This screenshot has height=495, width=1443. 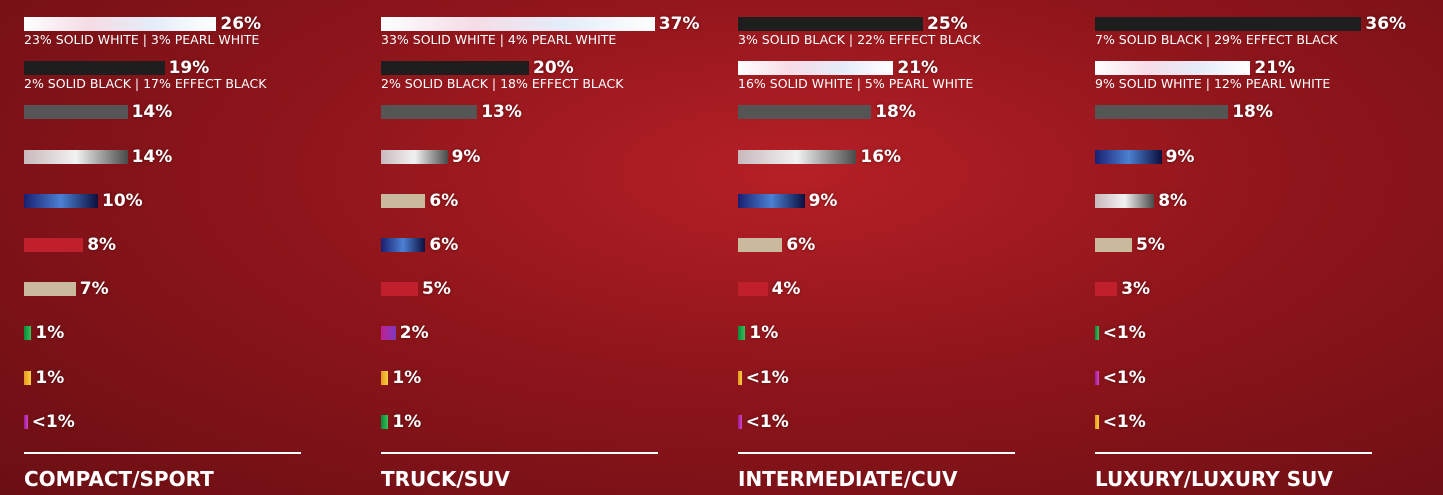 What do you see at coordinates (553, 68) in the screenshot?
I see `value-label: 20%` at bounding box center [553, 68].